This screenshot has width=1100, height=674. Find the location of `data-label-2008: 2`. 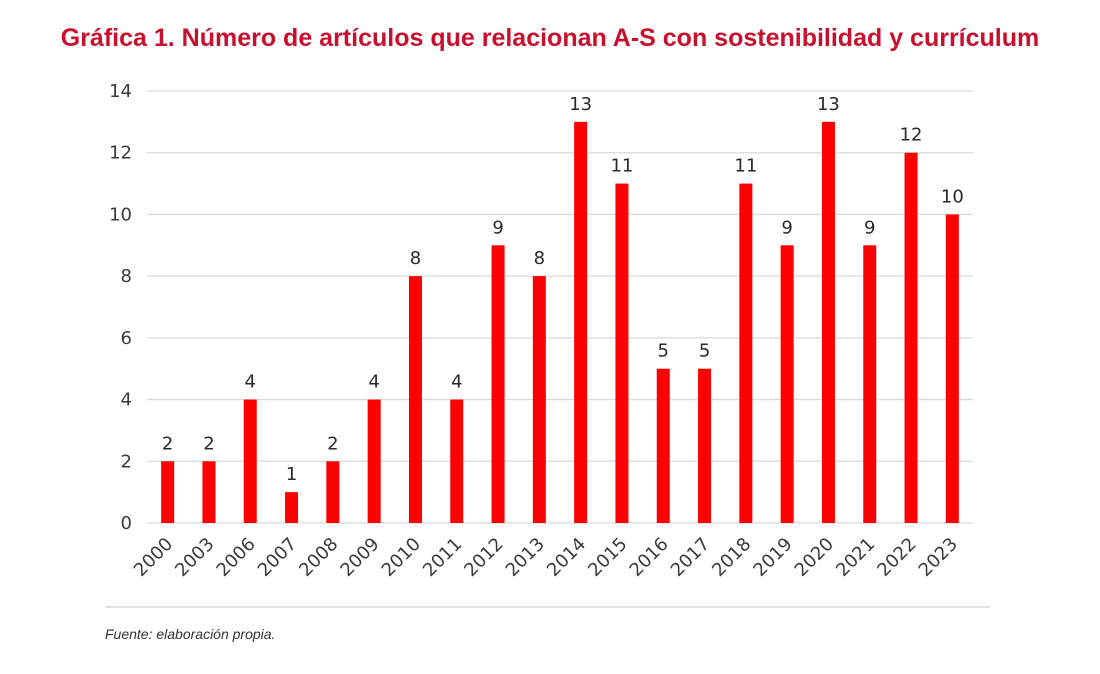

data-label-2008: 2 is located at coordinates (332, 443).